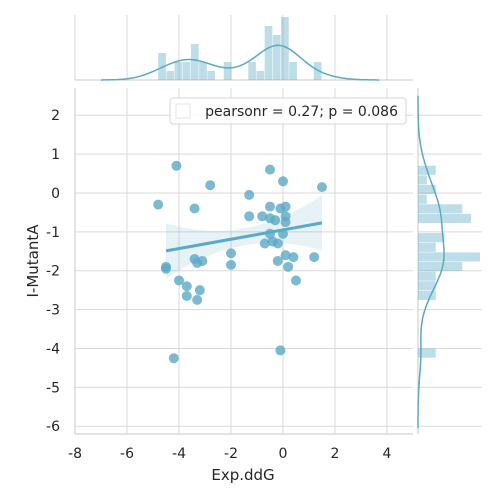 The image size is (500, 501). I want to click on y-tick-label: -5, so click(53, 388).